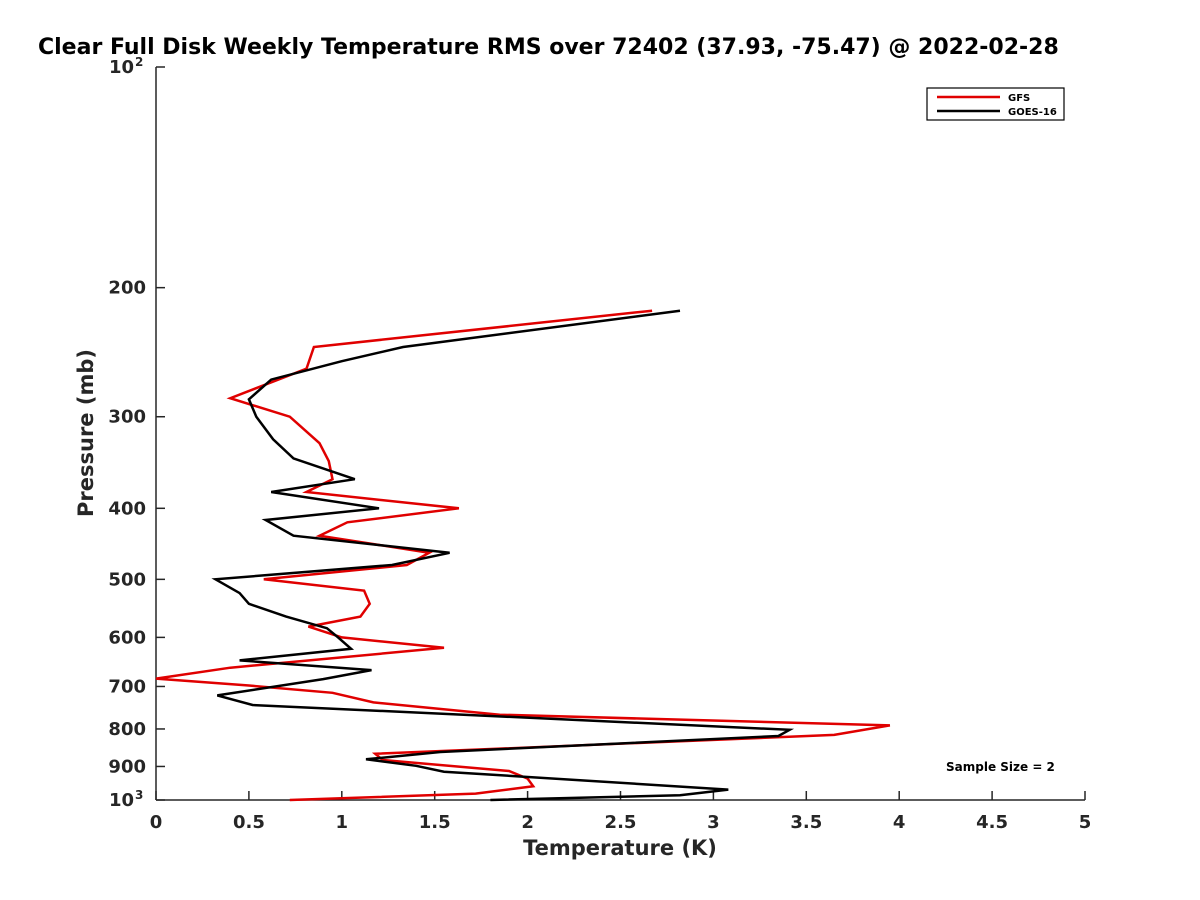 This screenshot has height=900, width=1200. Describe the element at coordinates (342, 822) in the screenshot. I see `x-tick-label: 1` at that location.